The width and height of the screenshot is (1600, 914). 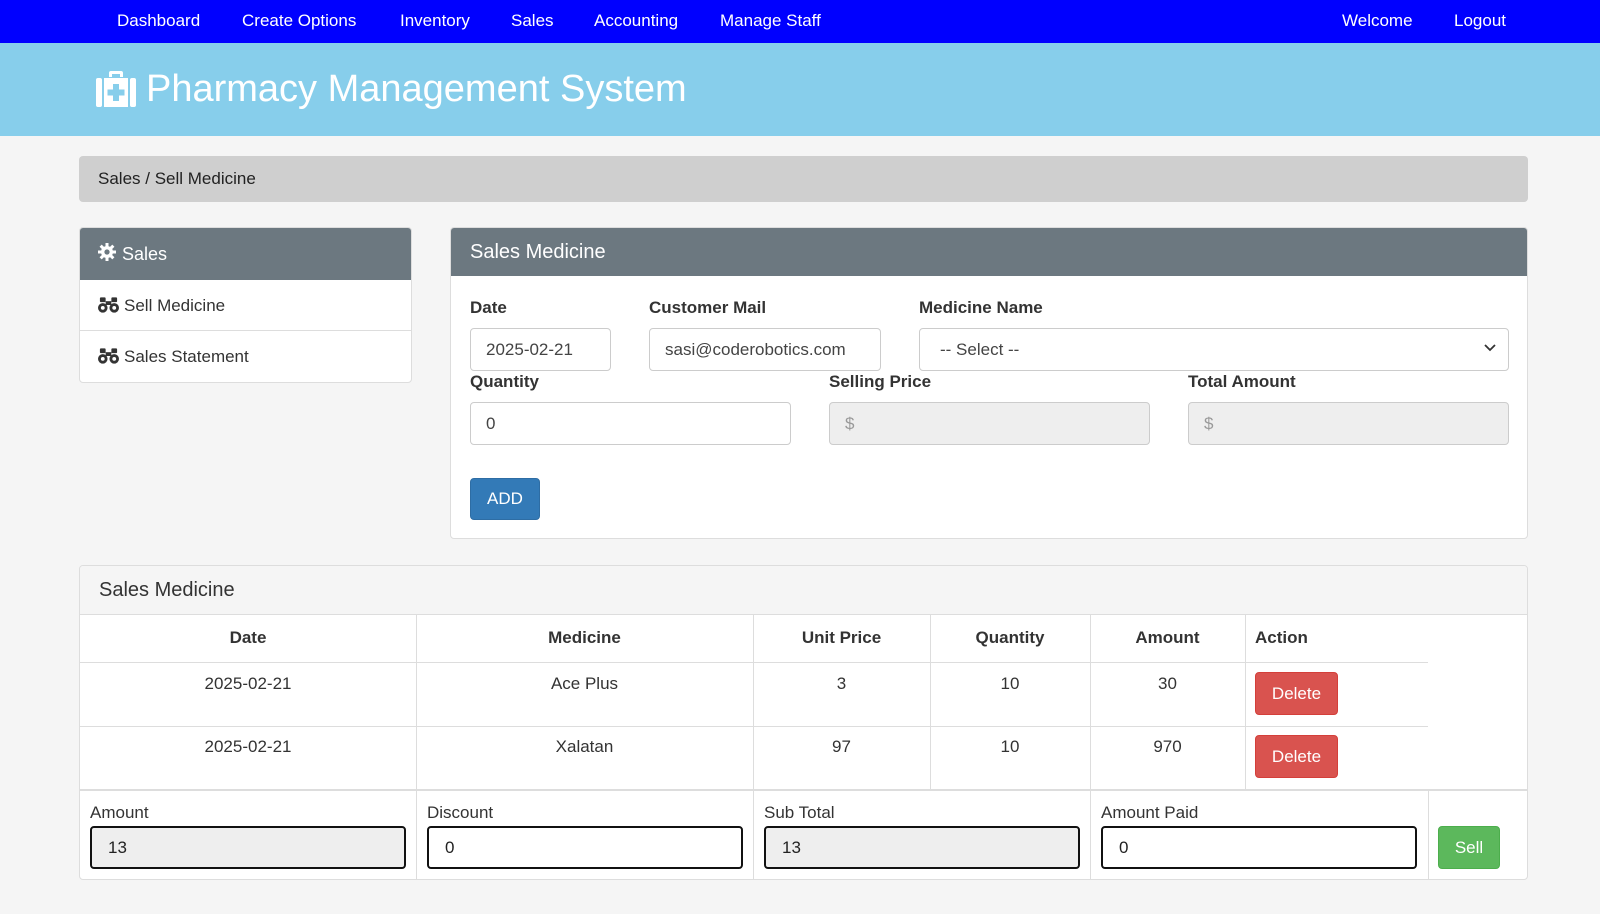 What do you see at coordinates (841, 746) in the screenshot?
I see `cell-unit-price: 97` at bounding box center [841, 746].